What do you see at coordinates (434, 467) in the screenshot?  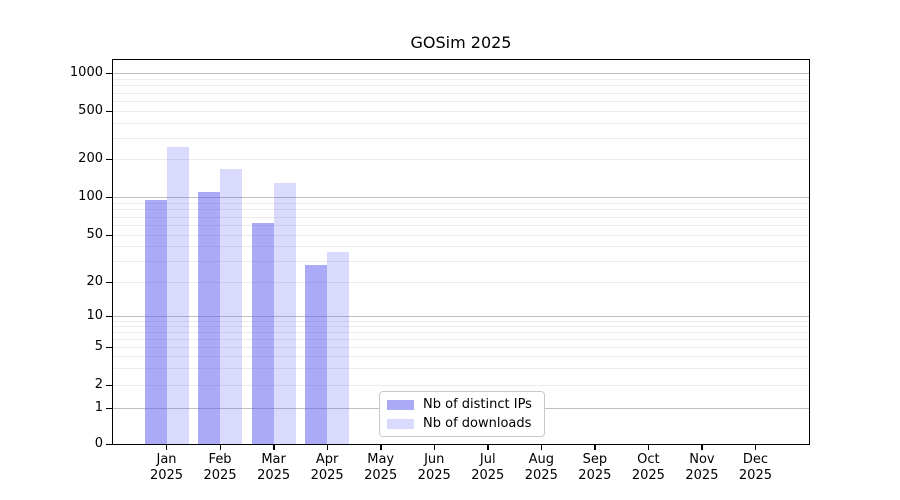 I see `x-tick-label-jun: Jun 2025` at bounding box center [434, 467].